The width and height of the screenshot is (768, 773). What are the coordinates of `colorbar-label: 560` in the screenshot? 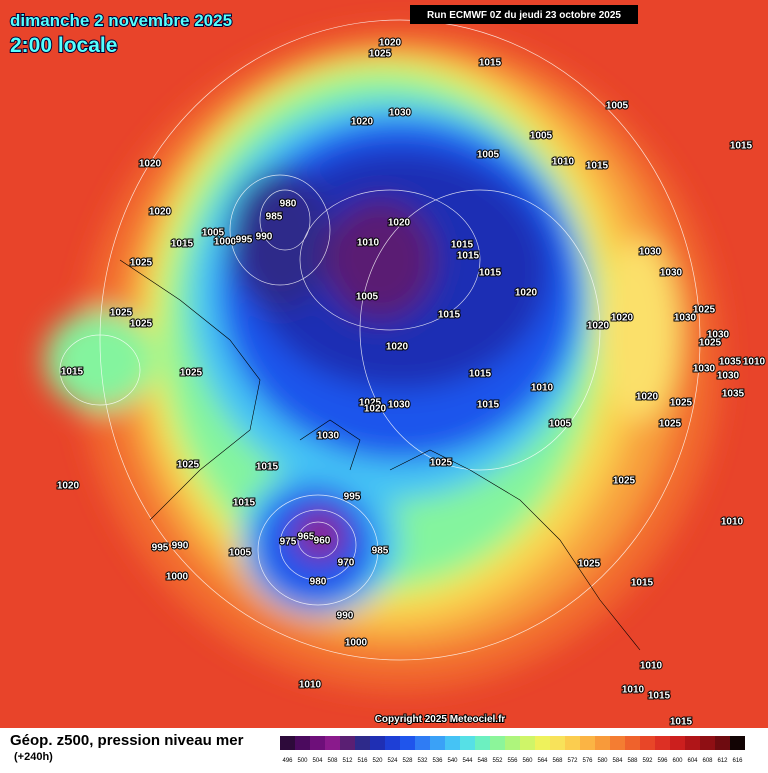 It's located at (527, 761).